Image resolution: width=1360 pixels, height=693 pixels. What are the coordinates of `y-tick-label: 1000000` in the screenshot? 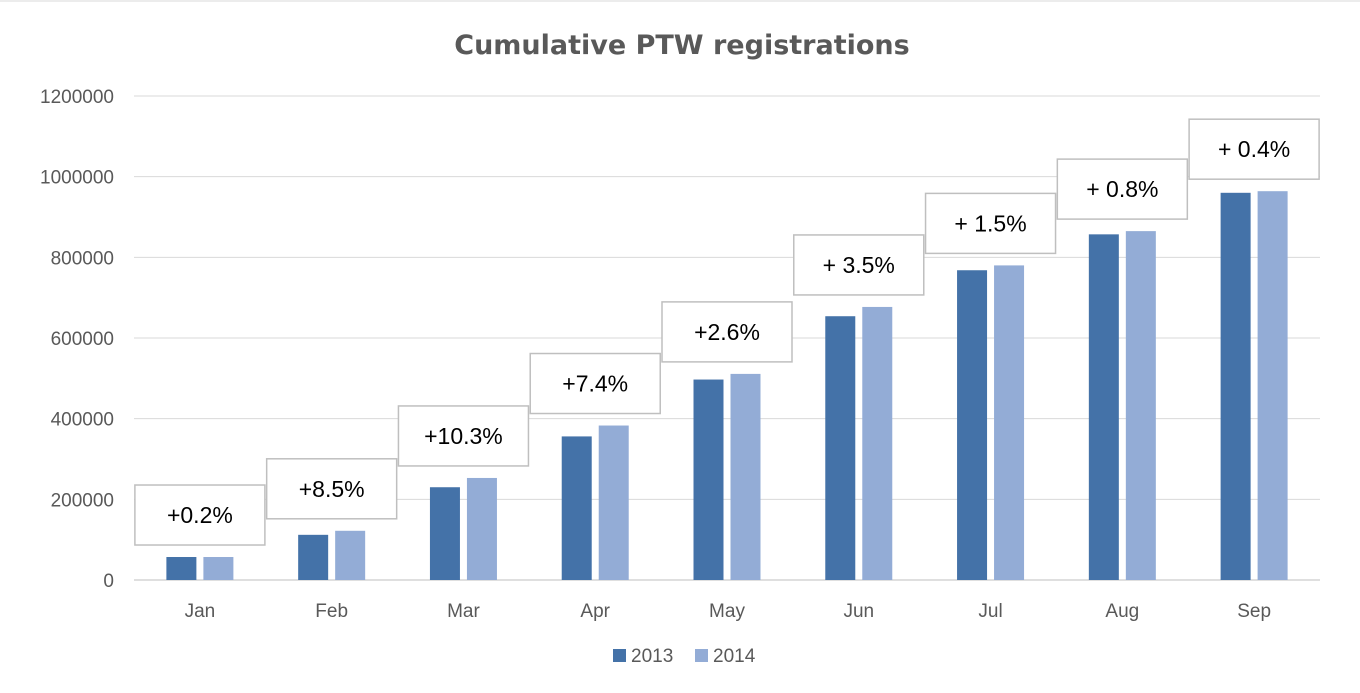 It's located at (77, 178).